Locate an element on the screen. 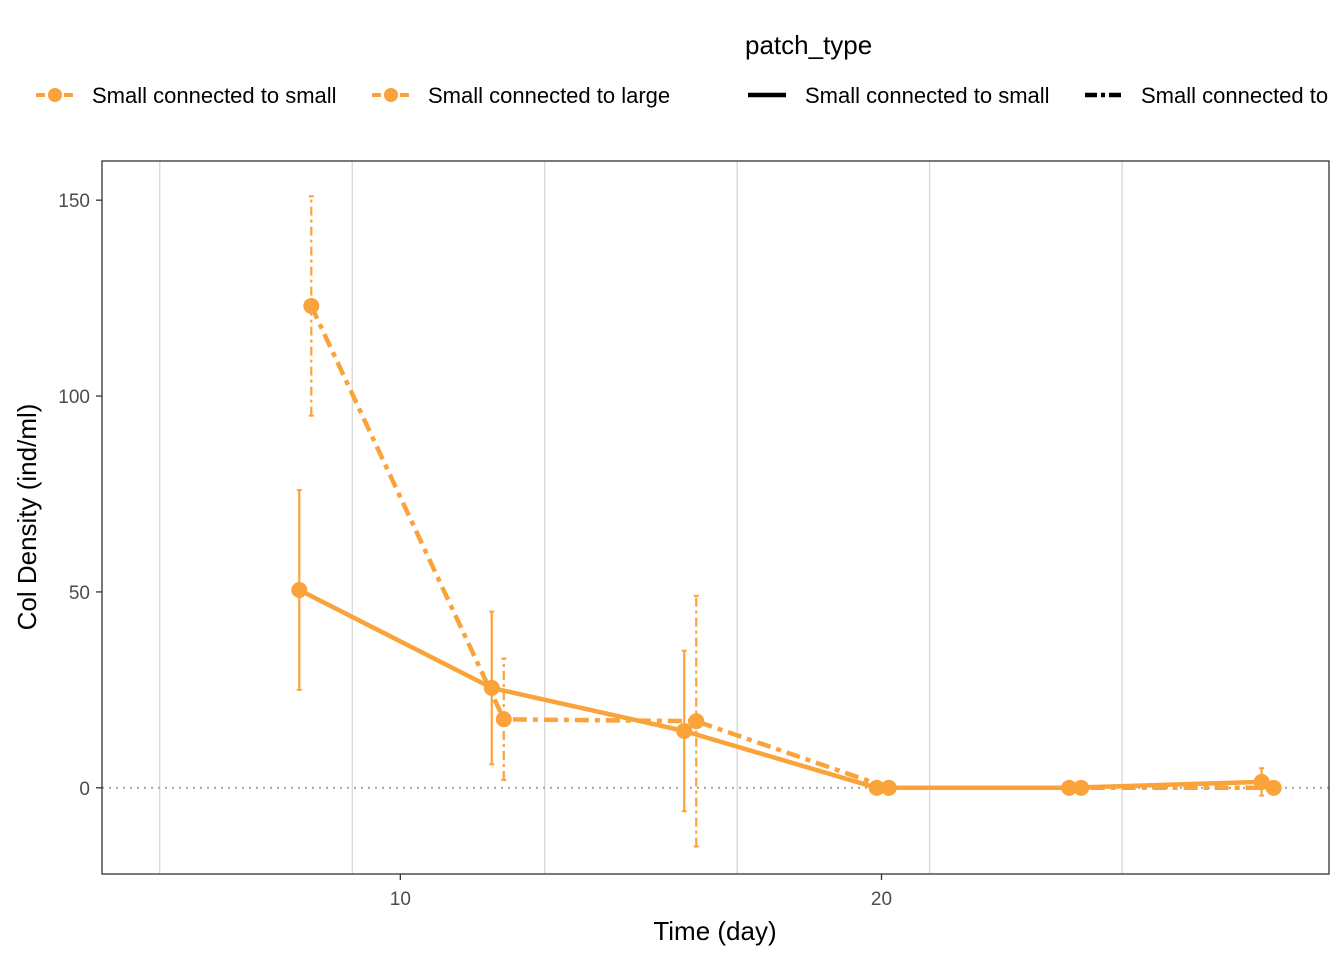 Image resolution: width=1344 pixels, height=960 pixels. y-tick-label-2: 50 is located at coordinates (79, 593).